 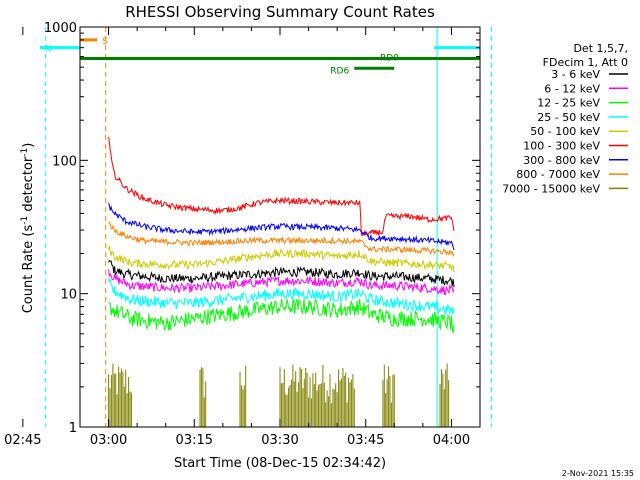 I want to click on legend-header-0: Det 1,5,7,, so click(x=600, y=48).